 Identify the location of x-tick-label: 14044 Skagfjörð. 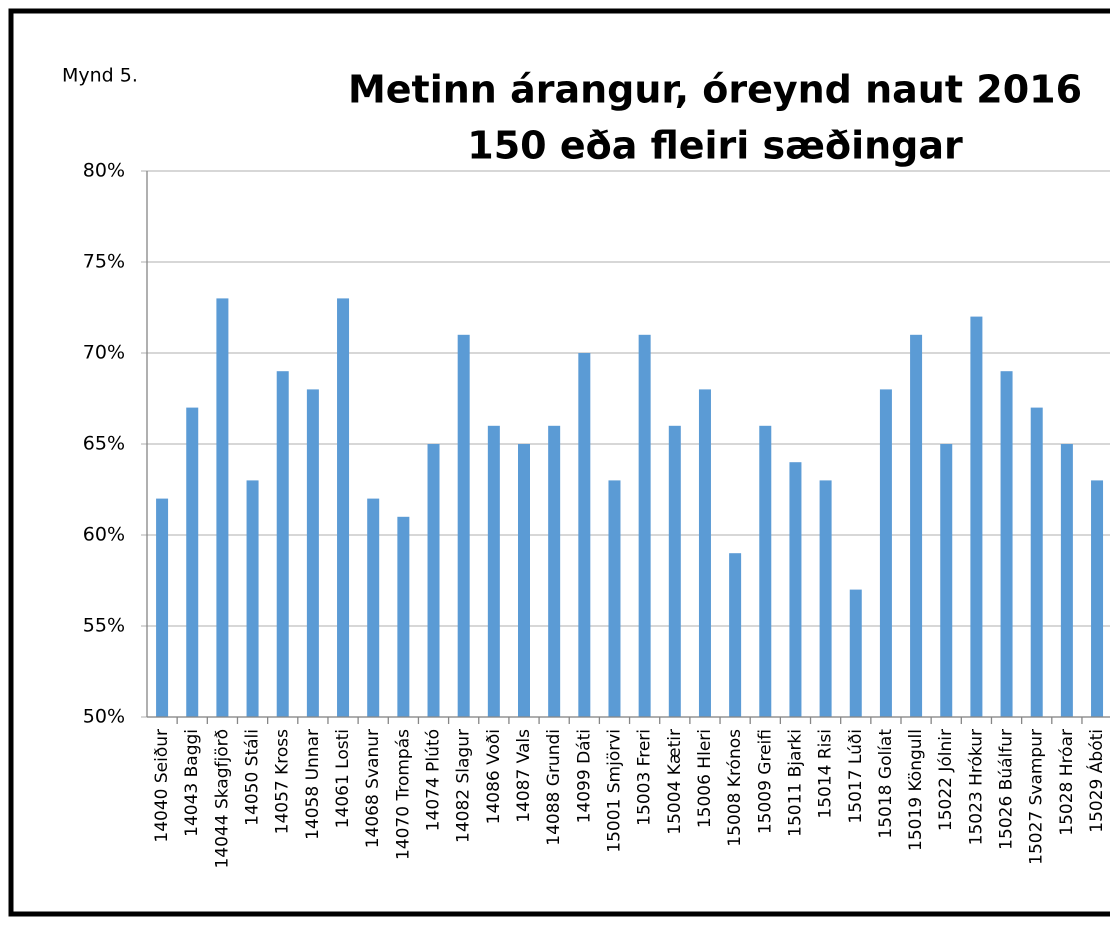
(222, 799).